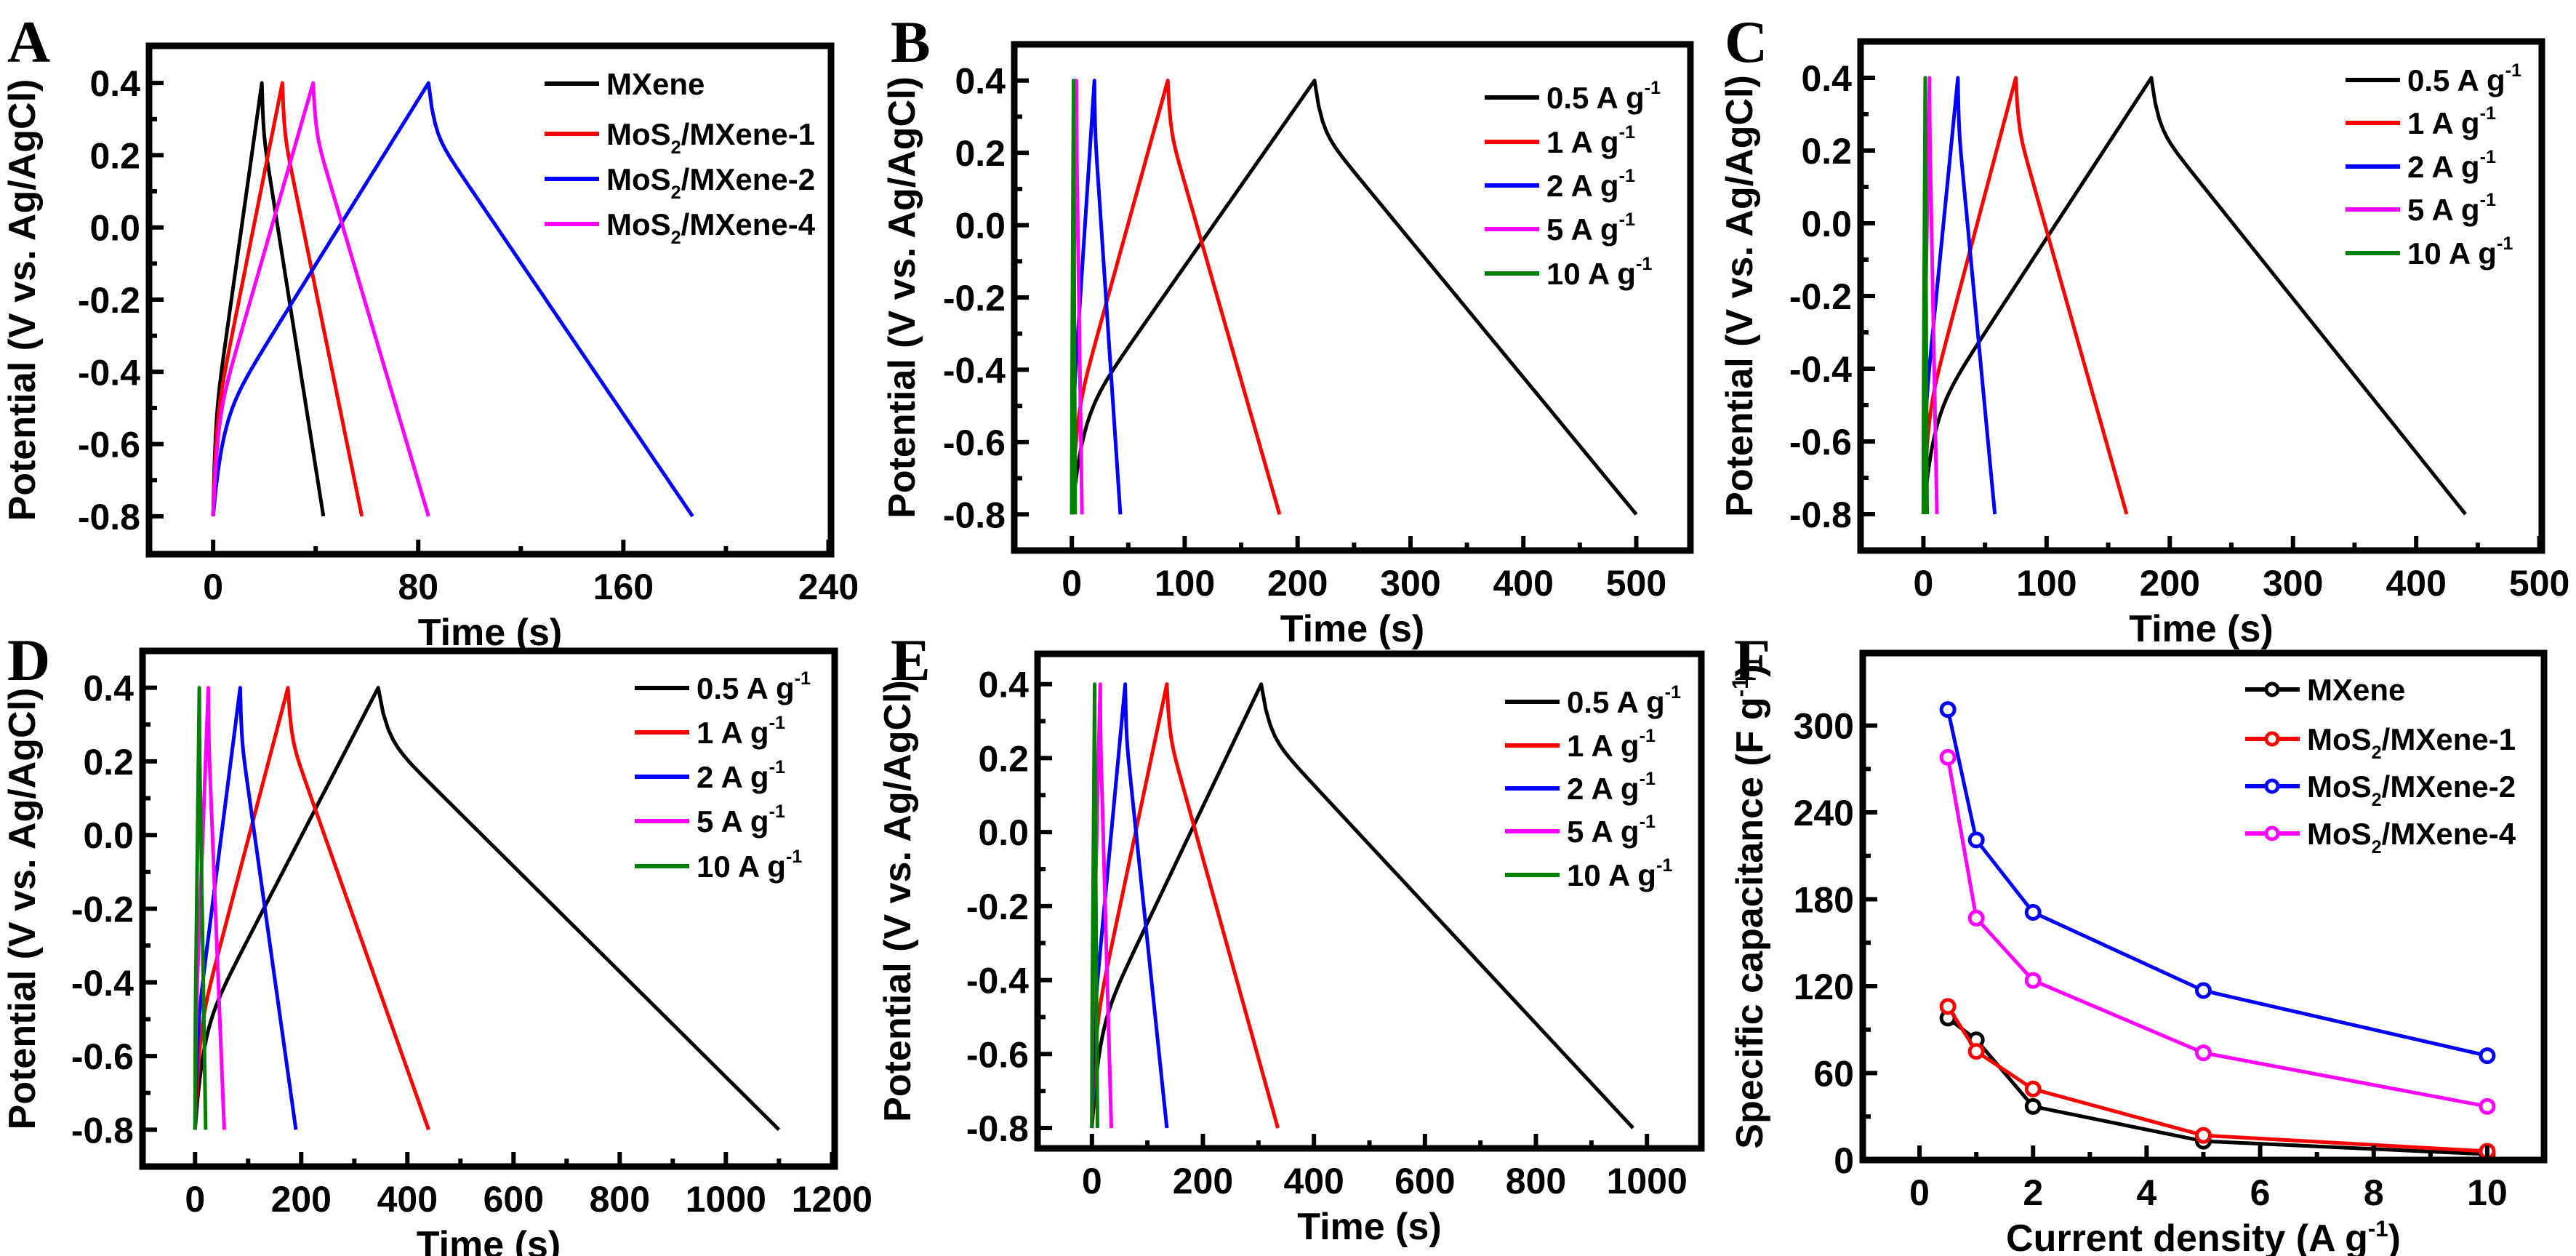 Image resolution: width=2576 pixels, height=1256 pixels. Describe the element at coordinates (1824, 900) in the screenshot. I see `y-tick-label: 180` at that location.